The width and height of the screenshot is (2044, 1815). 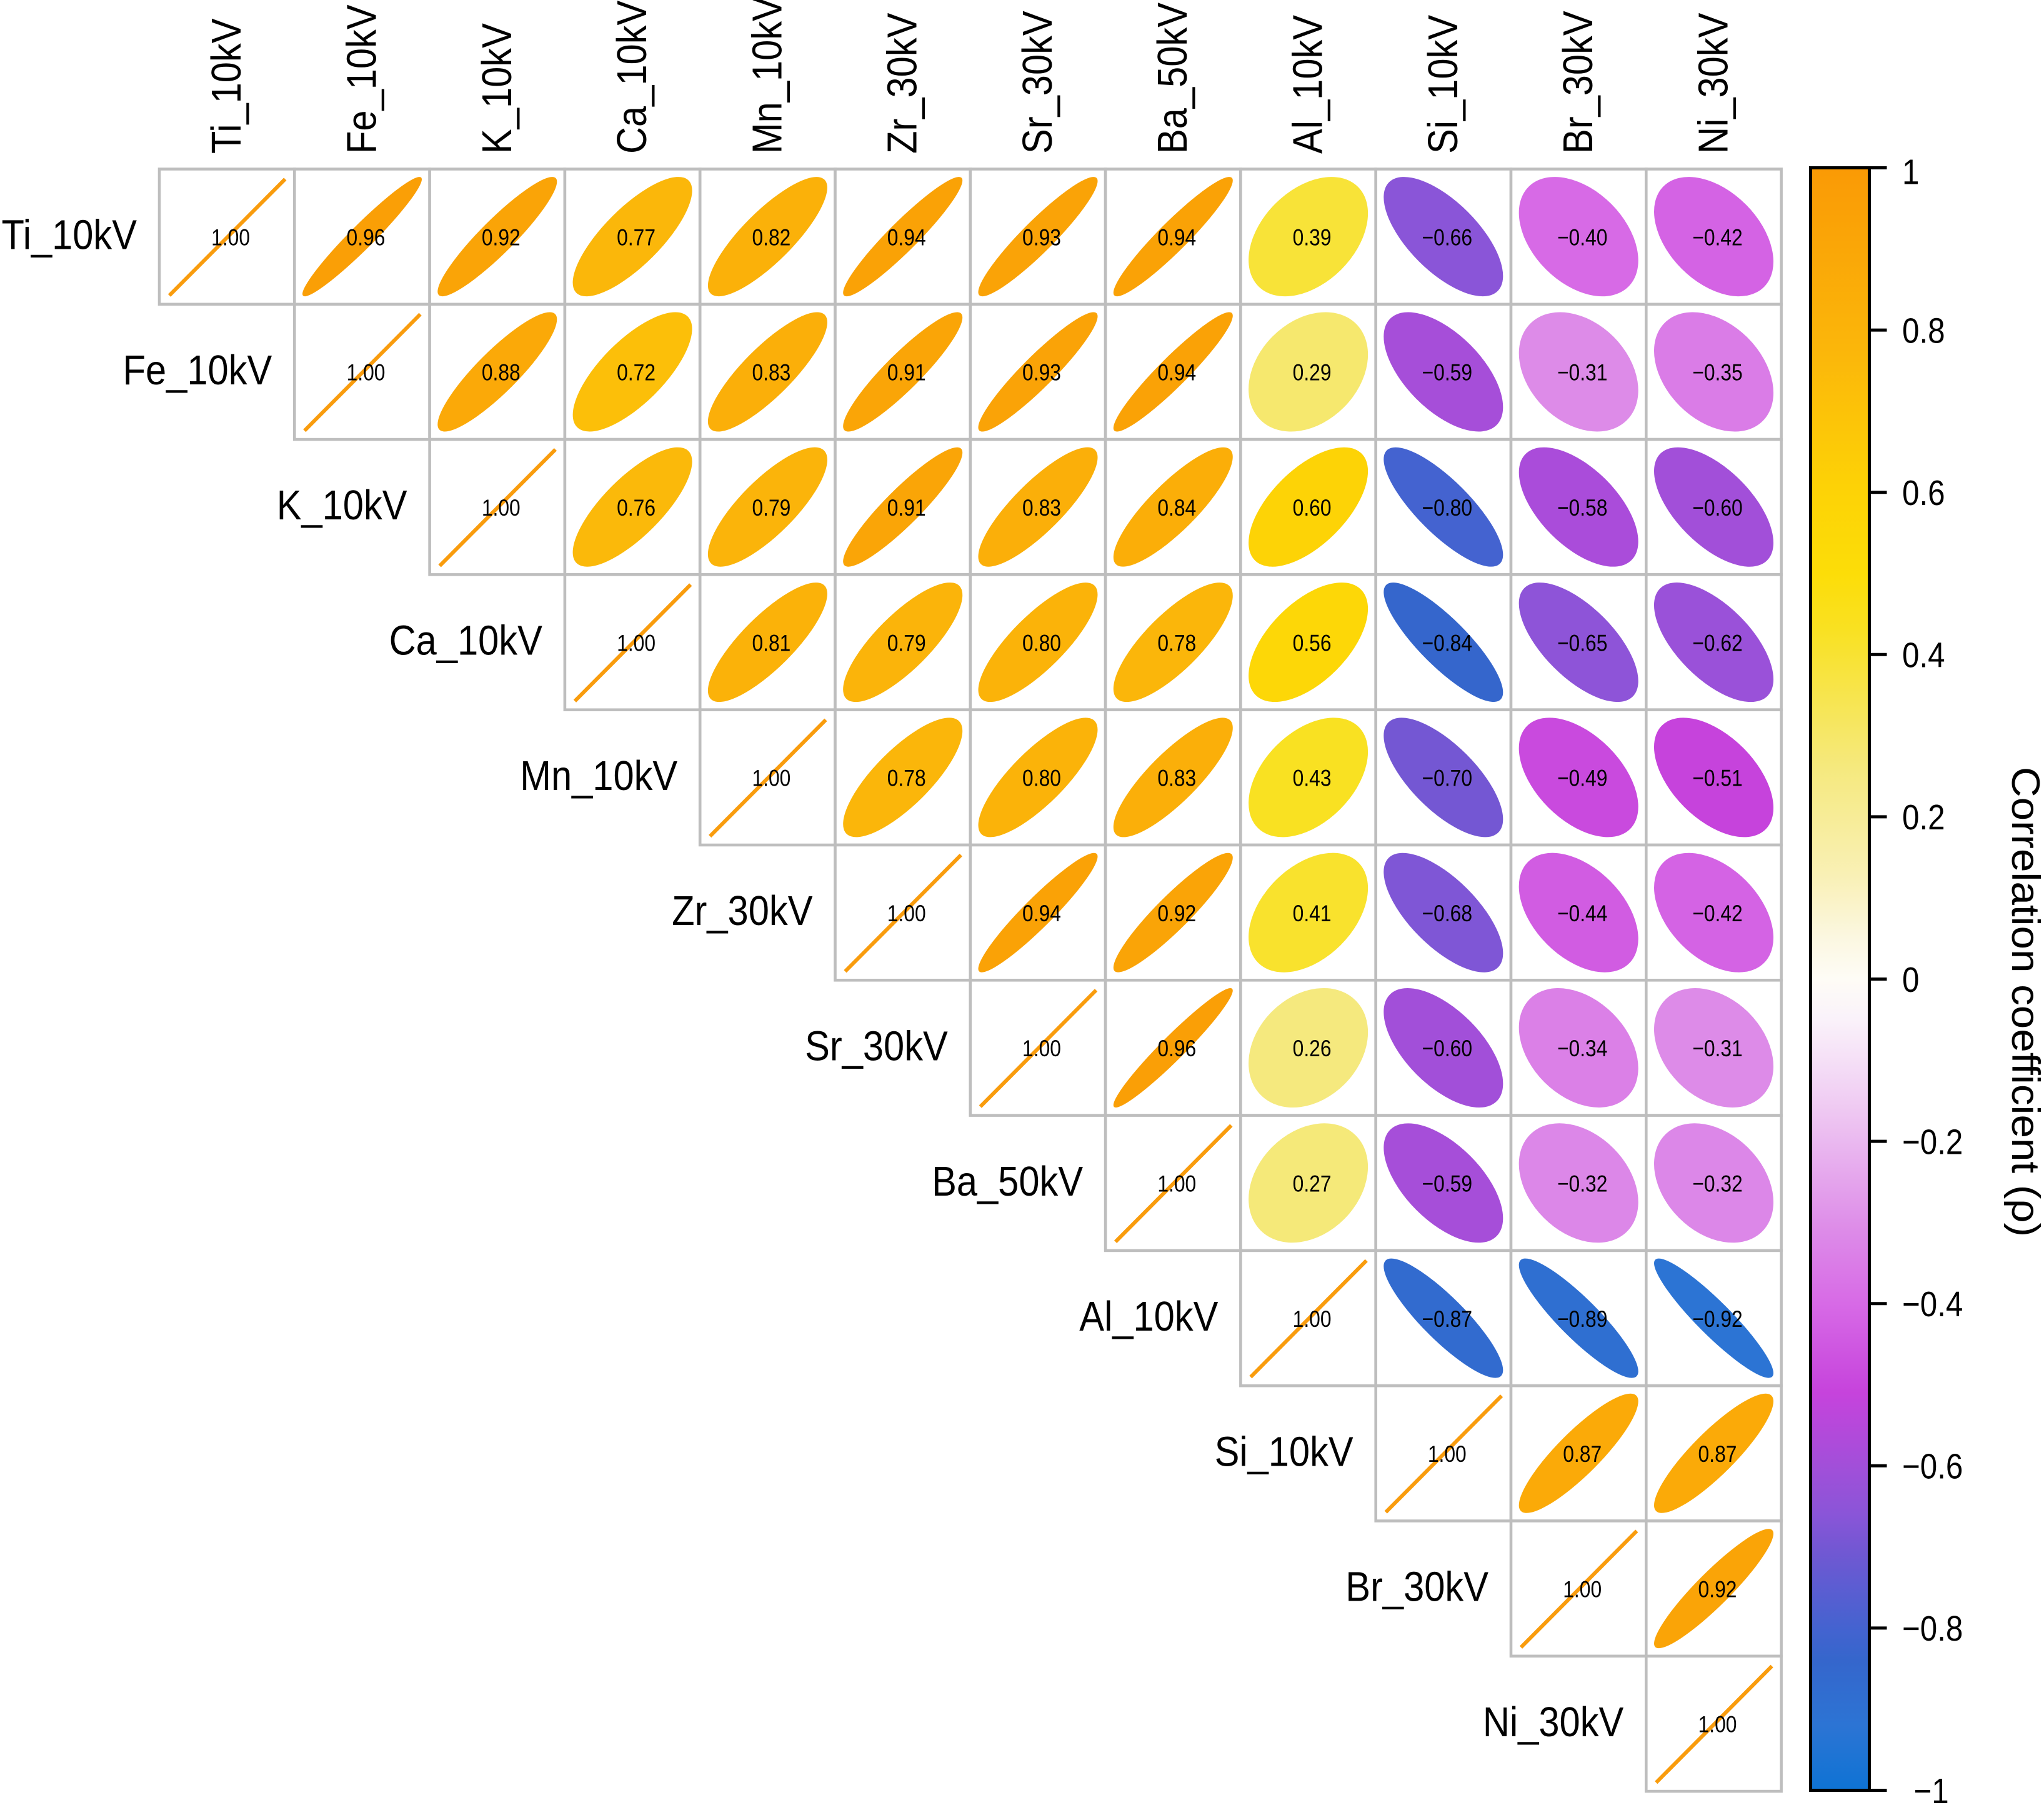 What do you see at coordinates (1312, 643) in the screenshot?
I see `svg-text: 0.56` at bounding box center [1312, 643].